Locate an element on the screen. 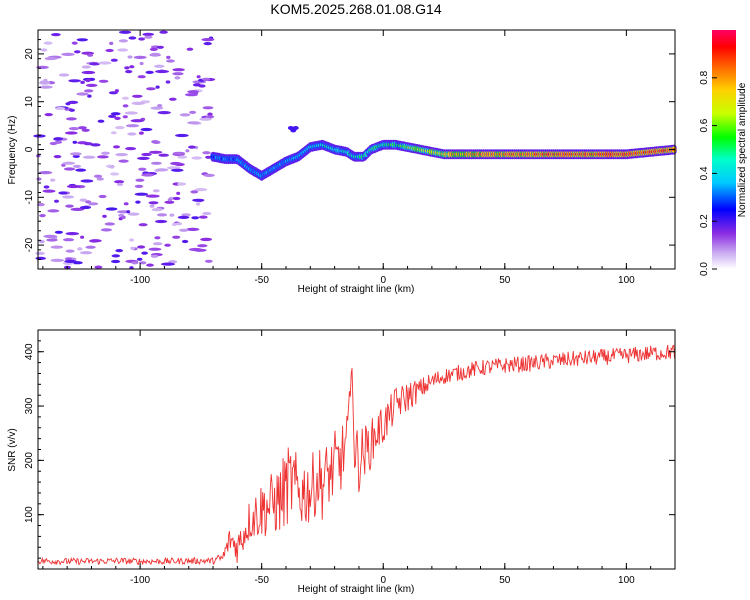 This screenshot has width=750, height=600. y-tick-label: -20 is located at coordinates (29, 244).